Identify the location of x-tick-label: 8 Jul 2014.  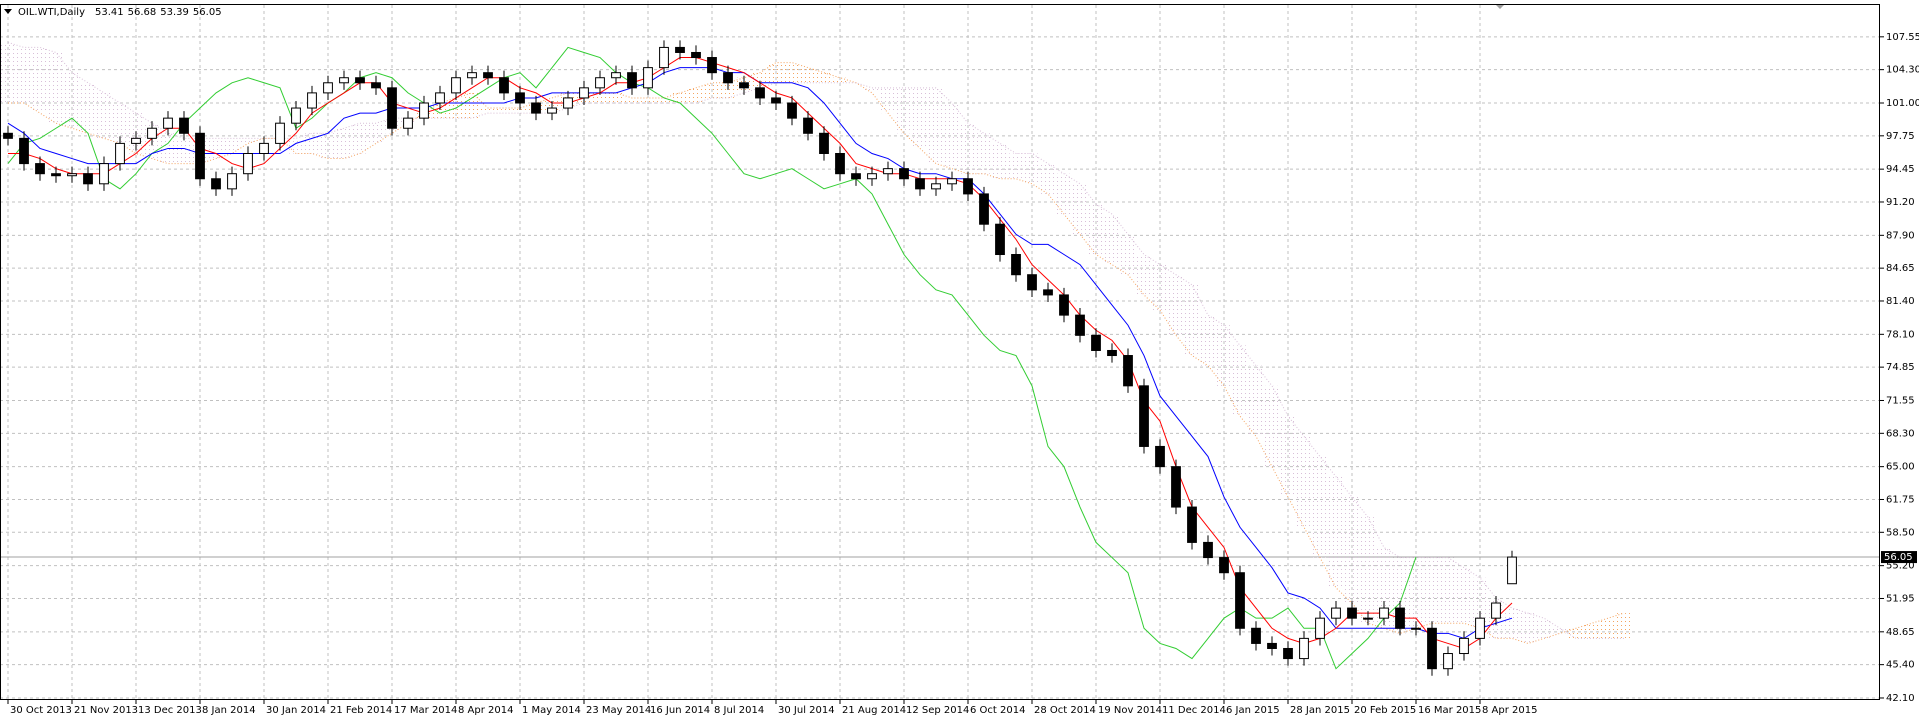
(739, 710).